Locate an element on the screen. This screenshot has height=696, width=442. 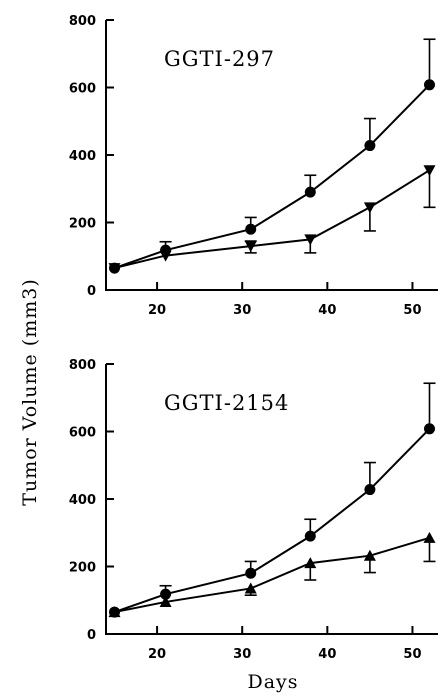
panel-title: GGTI-2154 is located at coordinates (226, 403).